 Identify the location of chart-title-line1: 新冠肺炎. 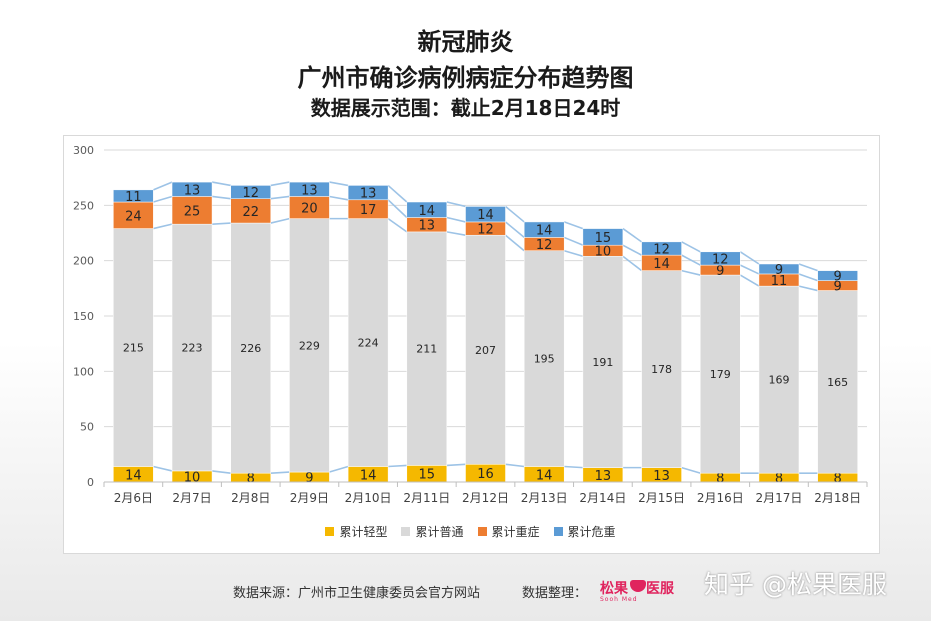
(465, 42).